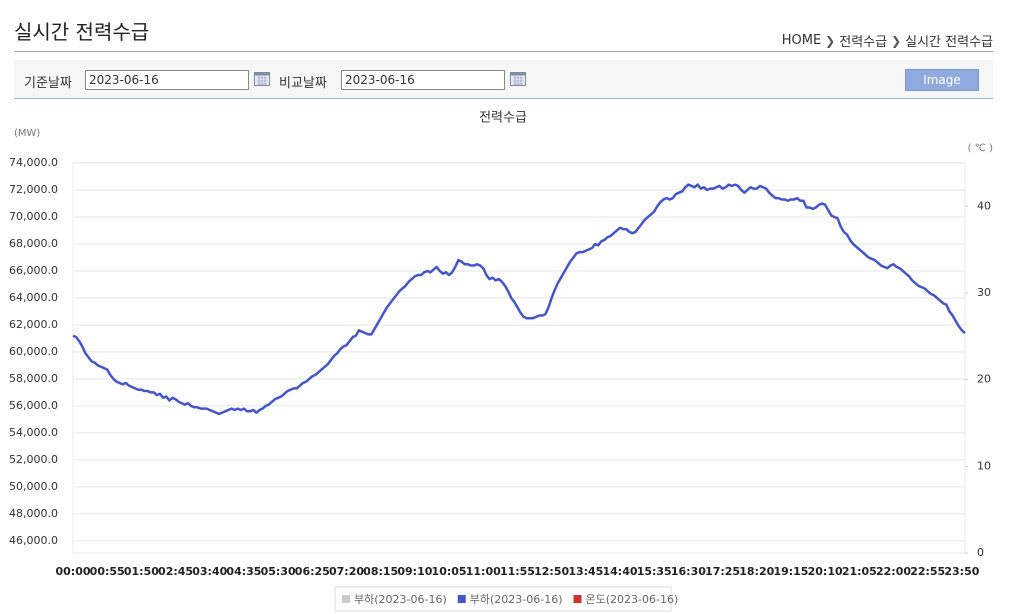 The width and height of the screenshot is (1024, 614). Describe the element at coordinates (72, 571) in the screenshot. I see `x-tick-label: 00:00` at that location.